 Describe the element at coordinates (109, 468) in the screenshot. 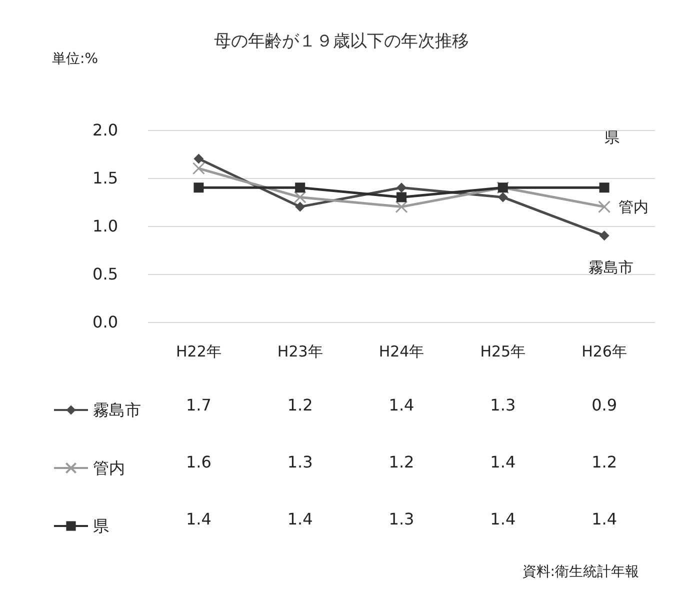

I see `legend-label: 管内` at that location.